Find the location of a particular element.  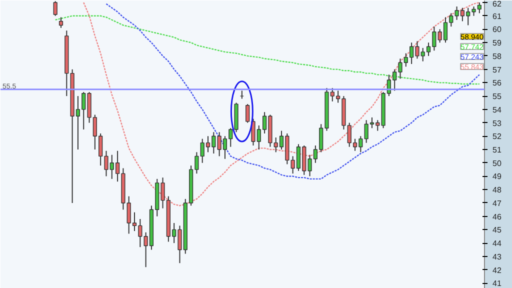

y-tick-label: 51 is located at coordinates (497, 150).